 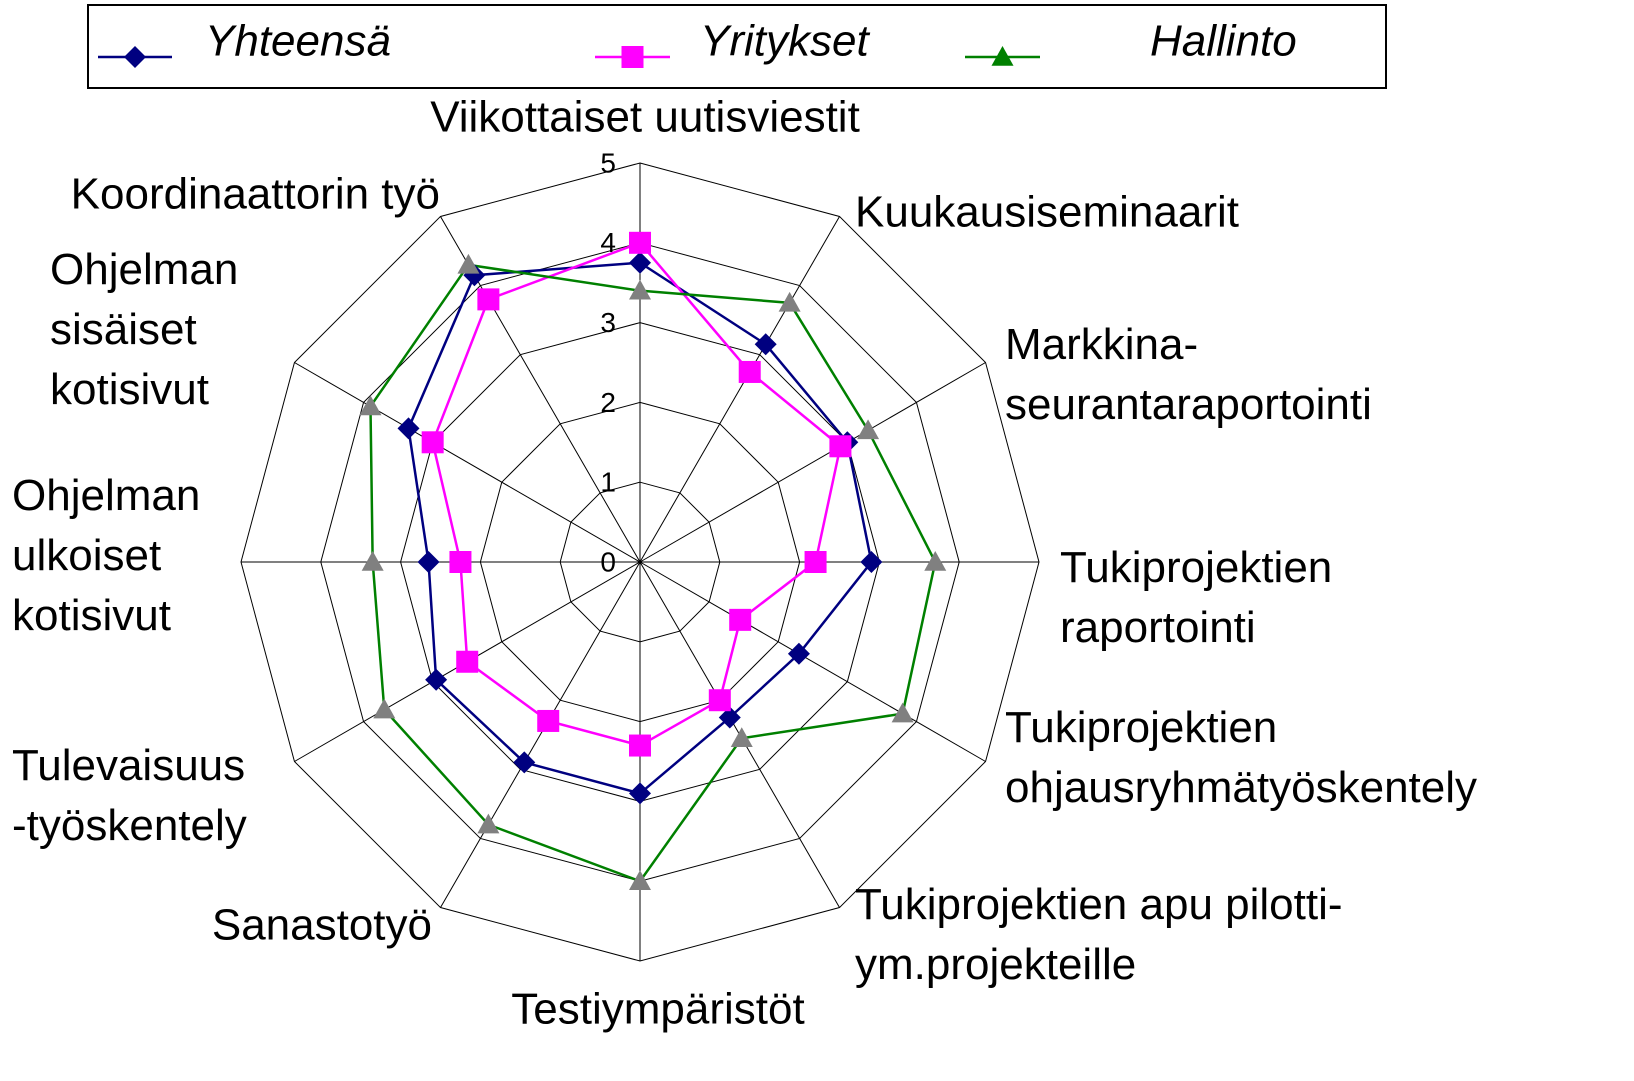 I want to click on series-line, so click(x=636, y=494).